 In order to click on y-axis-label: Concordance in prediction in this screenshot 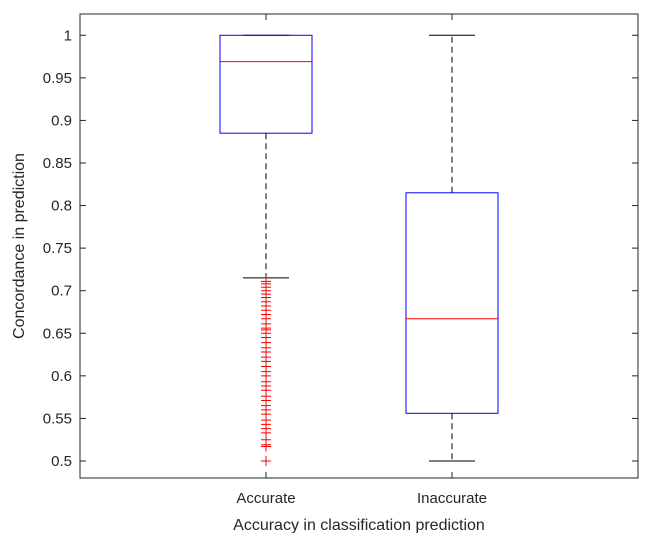, I will do `click(19, 246)`.